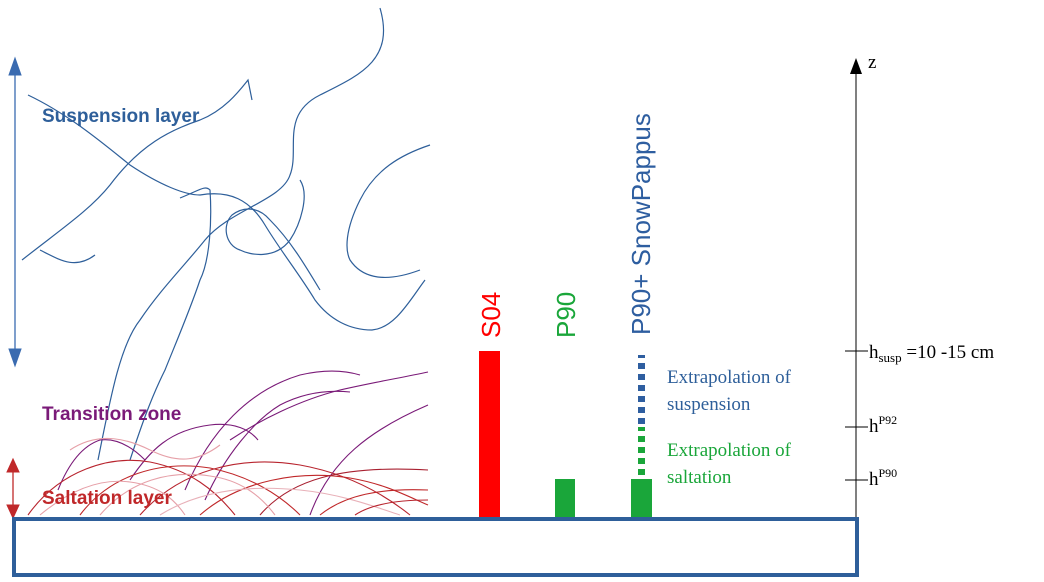  What do you see at coordinates (566, 315) in the screenshot?
I see `p90-label: P90` at bounding box center [566, 315].